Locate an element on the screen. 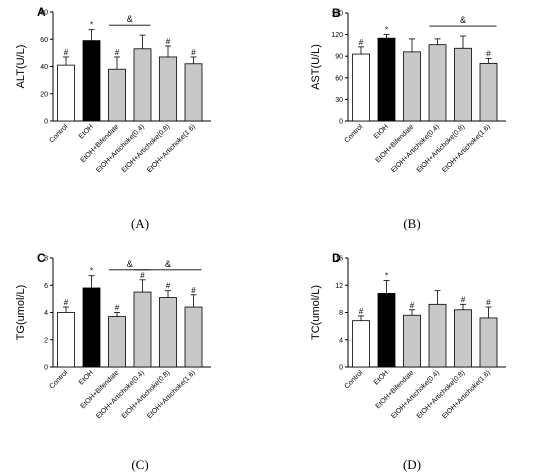 The width and height of the screenshot is (550, 476). panel-c-x-tick-label-1: EtOH is located at coordinates (86, 377).